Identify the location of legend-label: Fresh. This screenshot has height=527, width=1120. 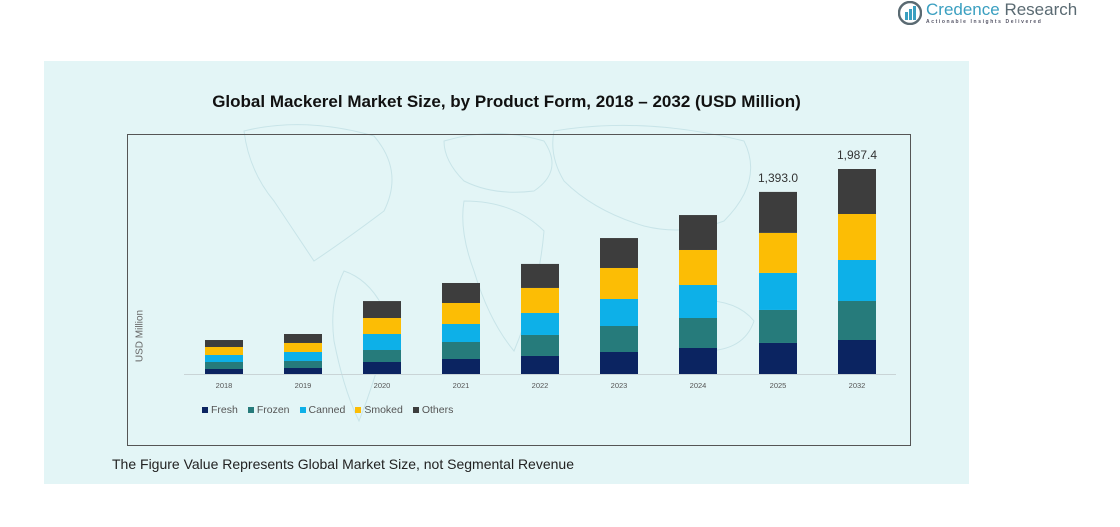
(224, 410).